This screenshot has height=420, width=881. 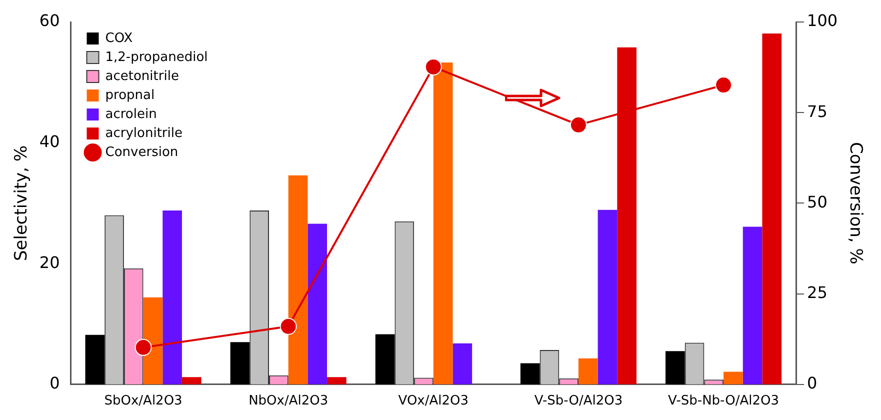 What do you see at coordinates (49, 141) in the screenshot?
I see `y-tick-label: 40` at bounding box center [49, 141].